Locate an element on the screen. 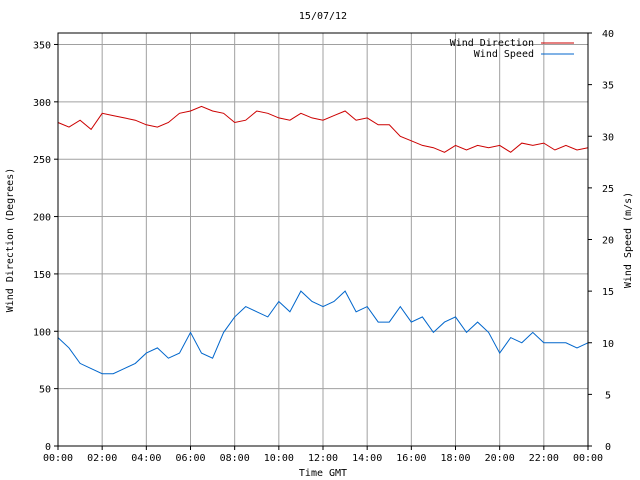 This screenshot has width=640, height=480. chart-title: 15/07/12 is located at coordinates (323, 16).